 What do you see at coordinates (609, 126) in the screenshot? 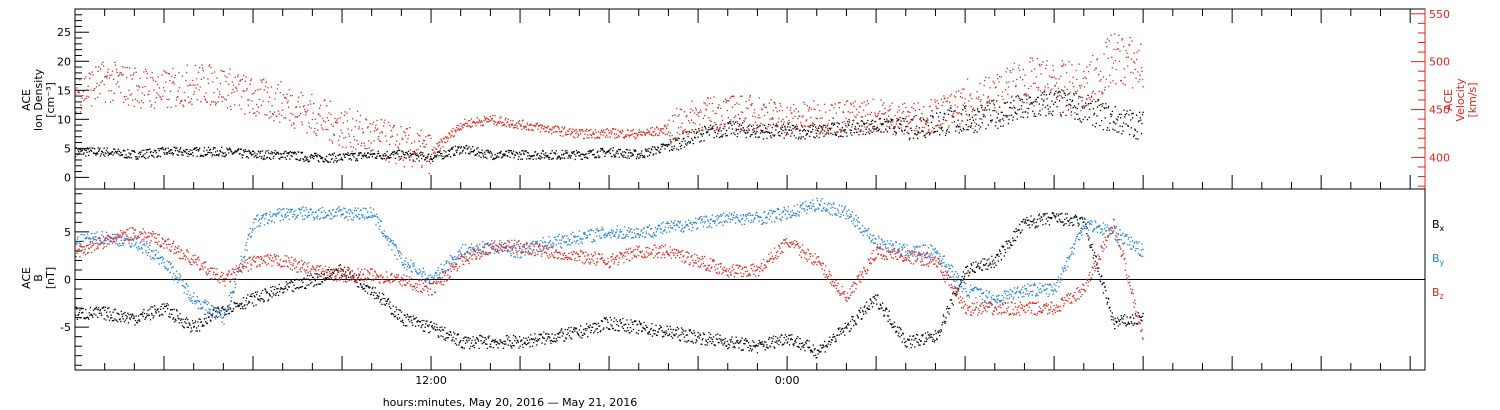
I see `density-series` at bounding box center [609, 126].